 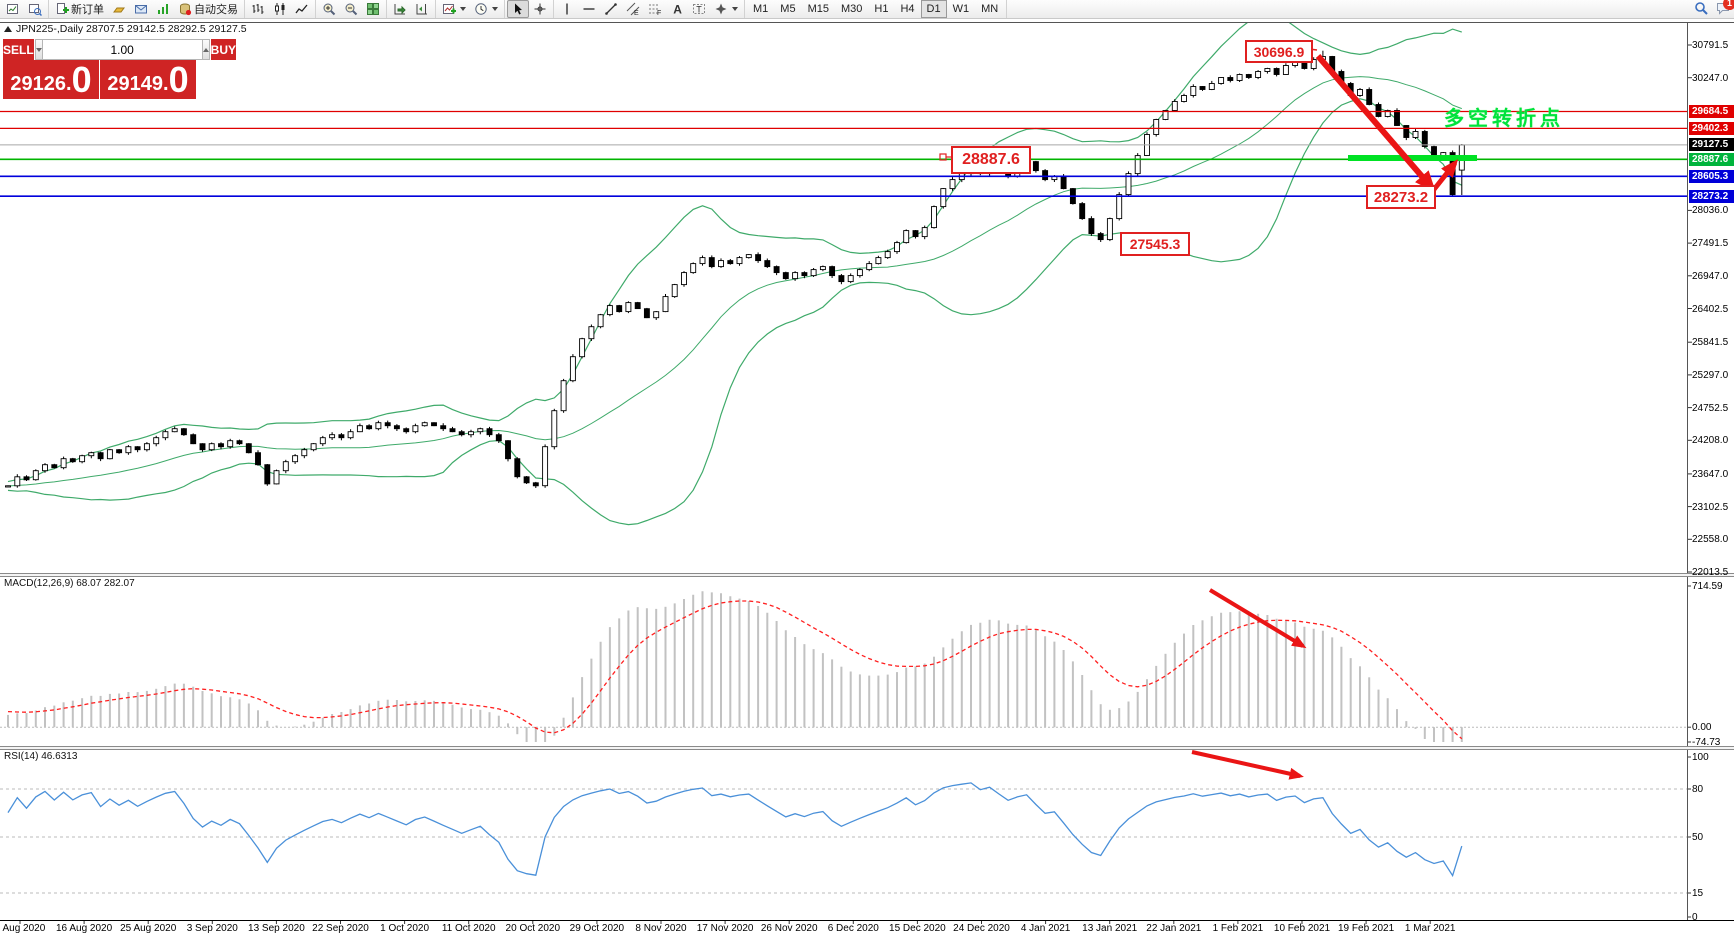 What do you see at coordinates (1710, 375) in the screenshot?
I see `price-axis-tick: 25297.0` at bounding box center [1710, 375].